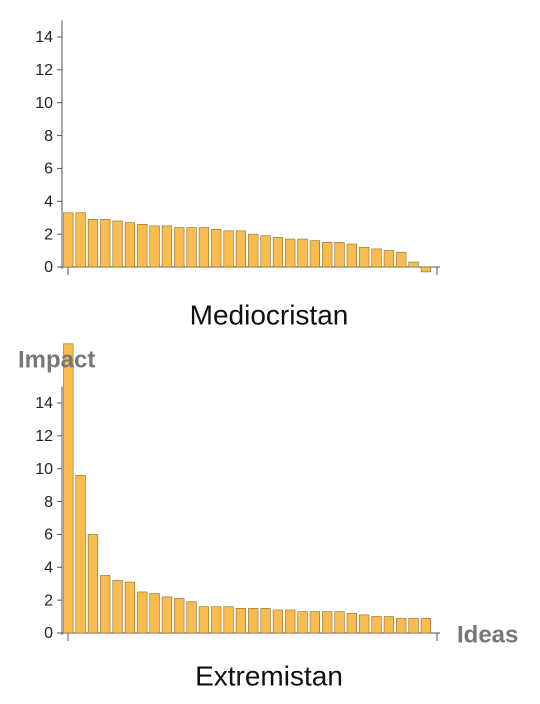  Describe the element at coordinates (269, 314) in the screenshot. I see `chart-title: Mediocristan` at that location.